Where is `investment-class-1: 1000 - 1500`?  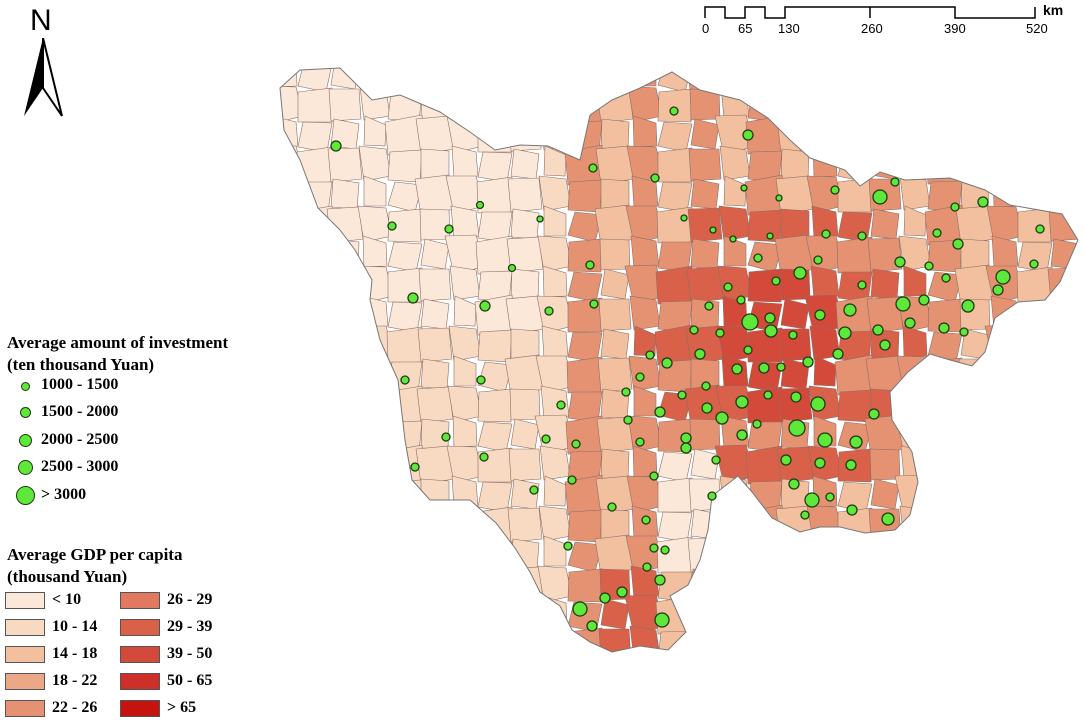 investment-class-1: 1000 - 1500 is located at coordinates (80, 384).